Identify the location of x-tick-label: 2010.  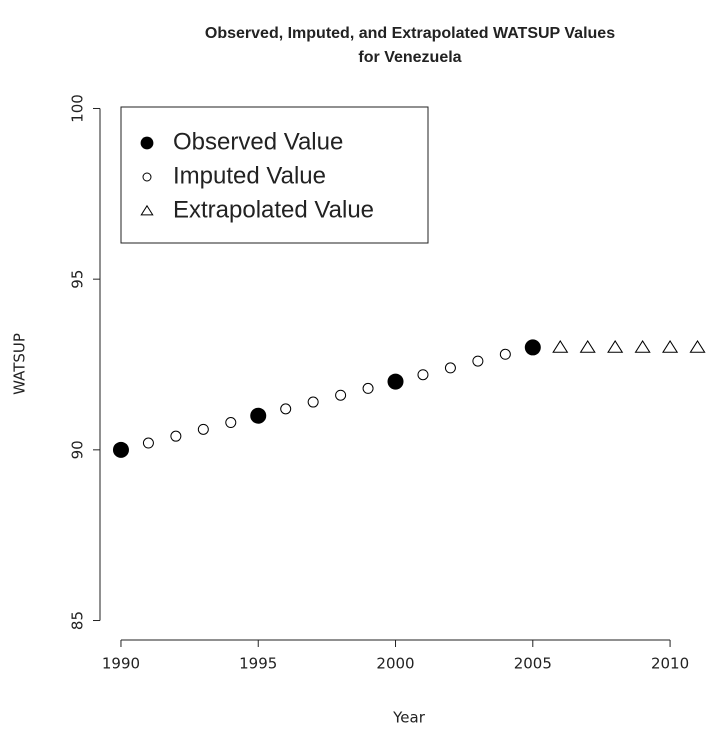
(670, 664).